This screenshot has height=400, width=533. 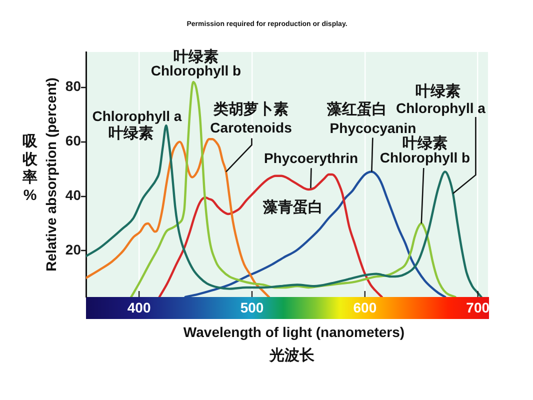 I want to click on y-tick-label: 20, so click(x=73, y=250).